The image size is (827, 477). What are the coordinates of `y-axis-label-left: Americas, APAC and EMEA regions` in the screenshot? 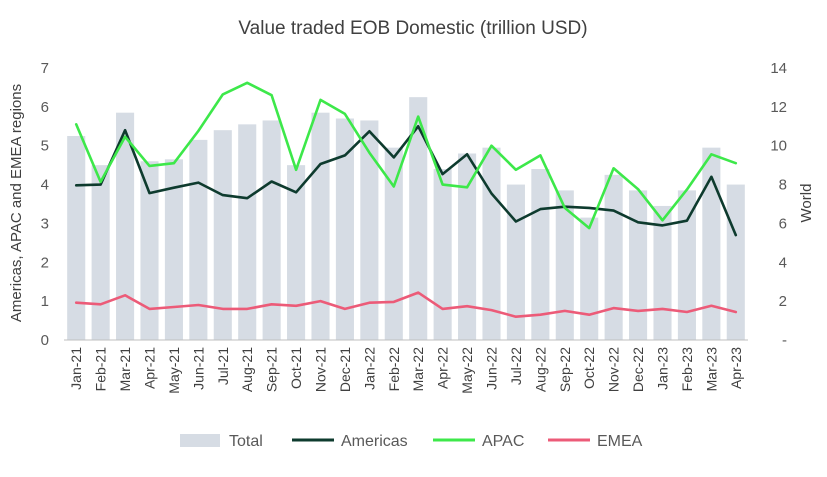 It's located at (16, 203).